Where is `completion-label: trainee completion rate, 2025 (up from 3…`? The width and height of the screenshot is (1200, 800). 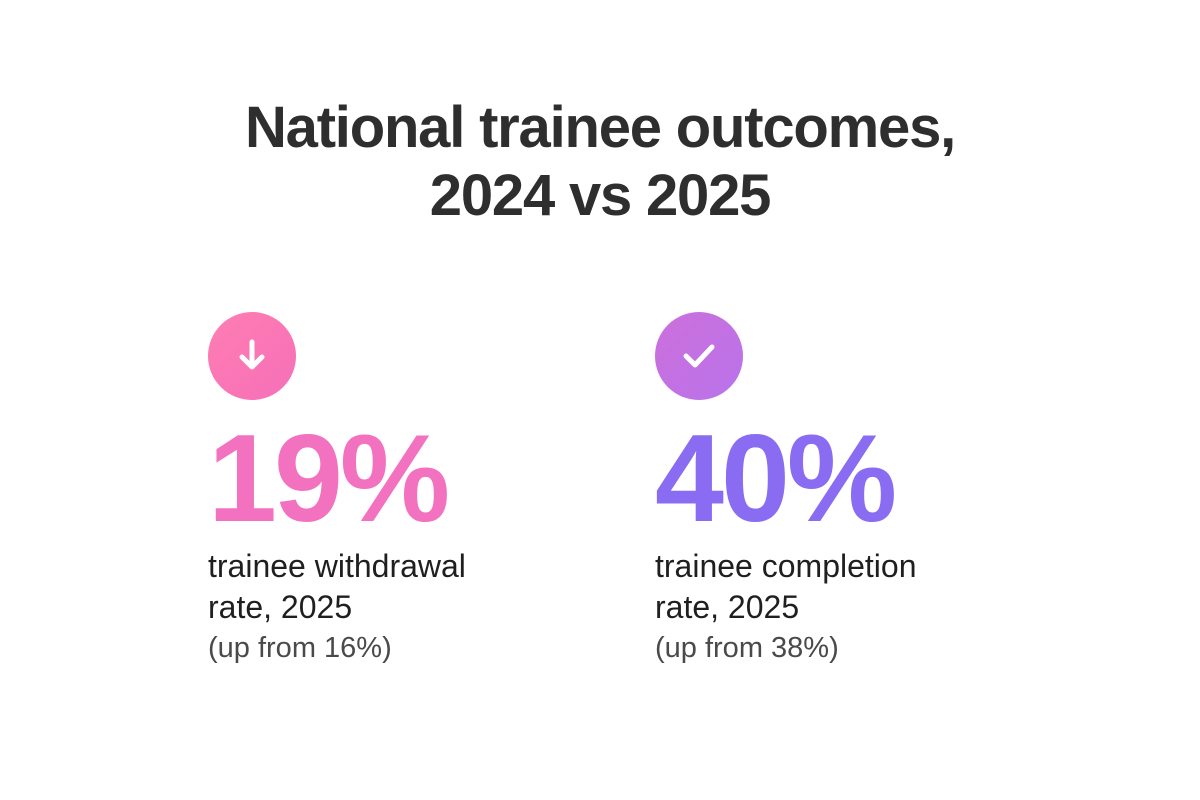 completion-label: trainee completion rate, 2025 (up from 3… is located at coordinates (835, 607).